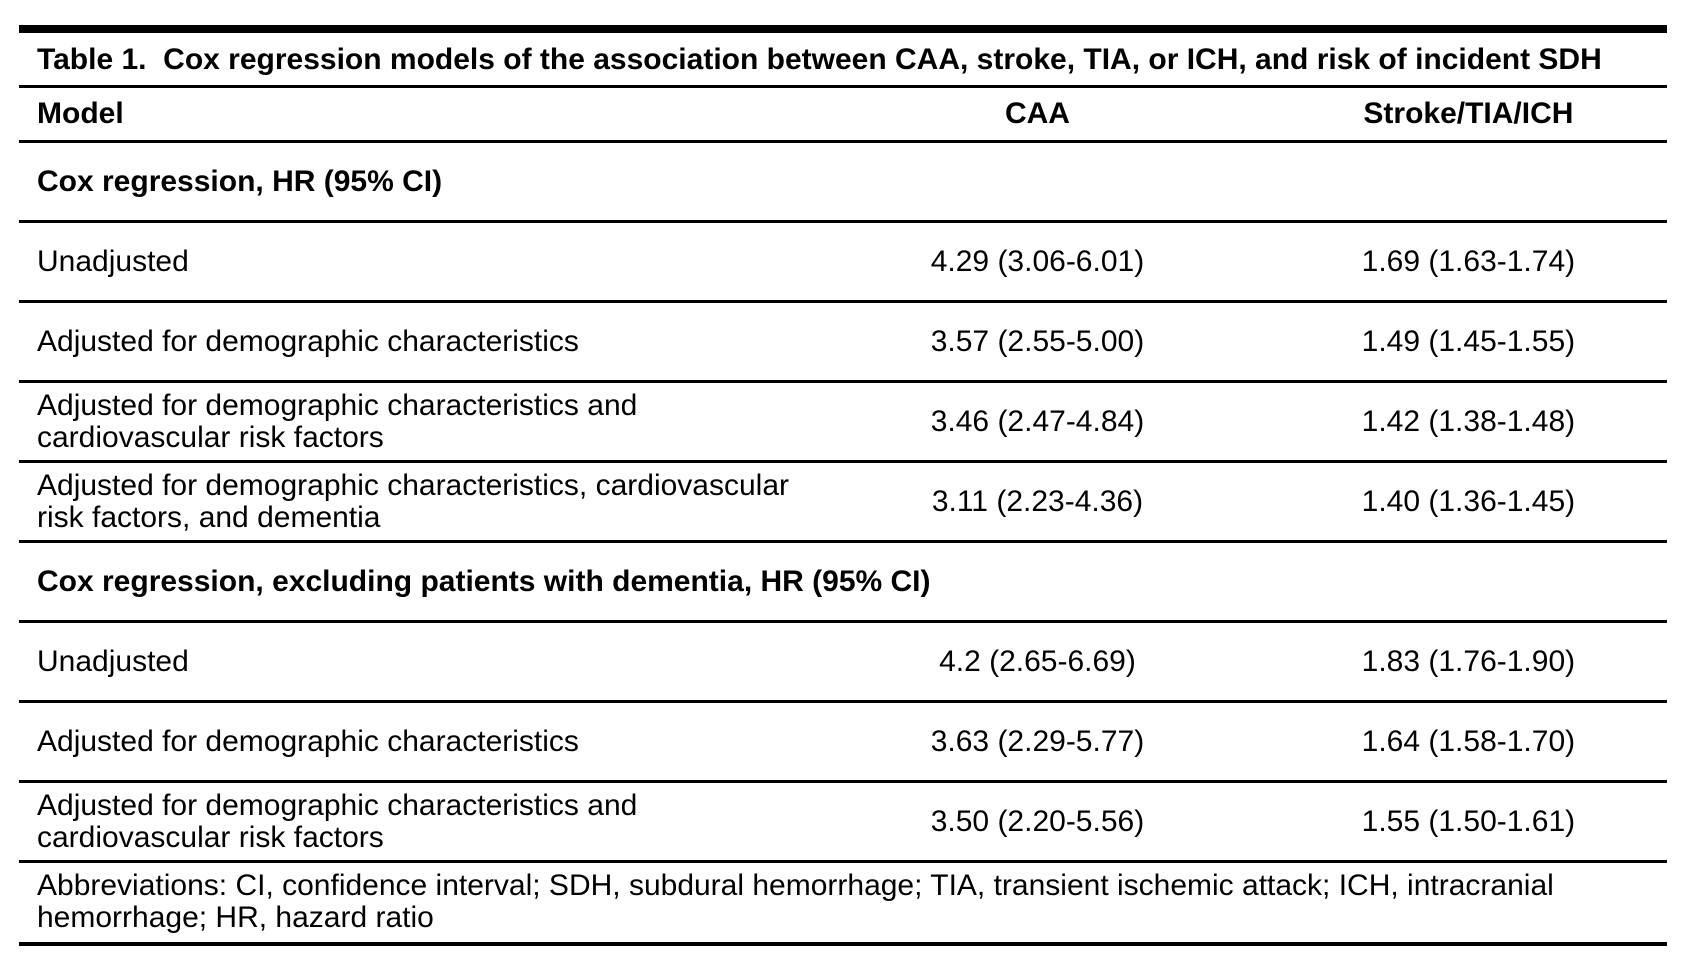 This screenshot has height=962, width=1686. I want to click on stroke-tia-ich-value-cell: 1.64 (1.58-1.70), so click(1468, 741).